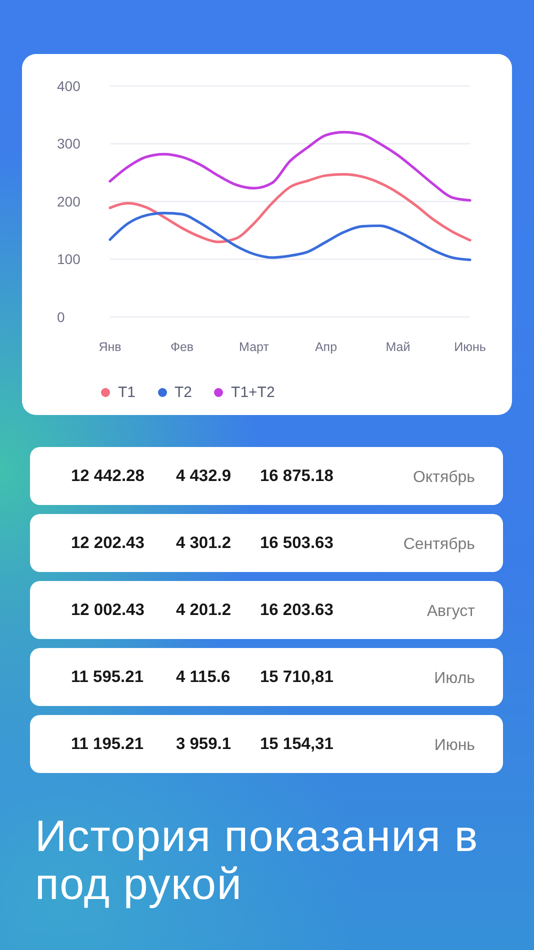  I want to click on category-label: Сентябрь, so click(439, 545).